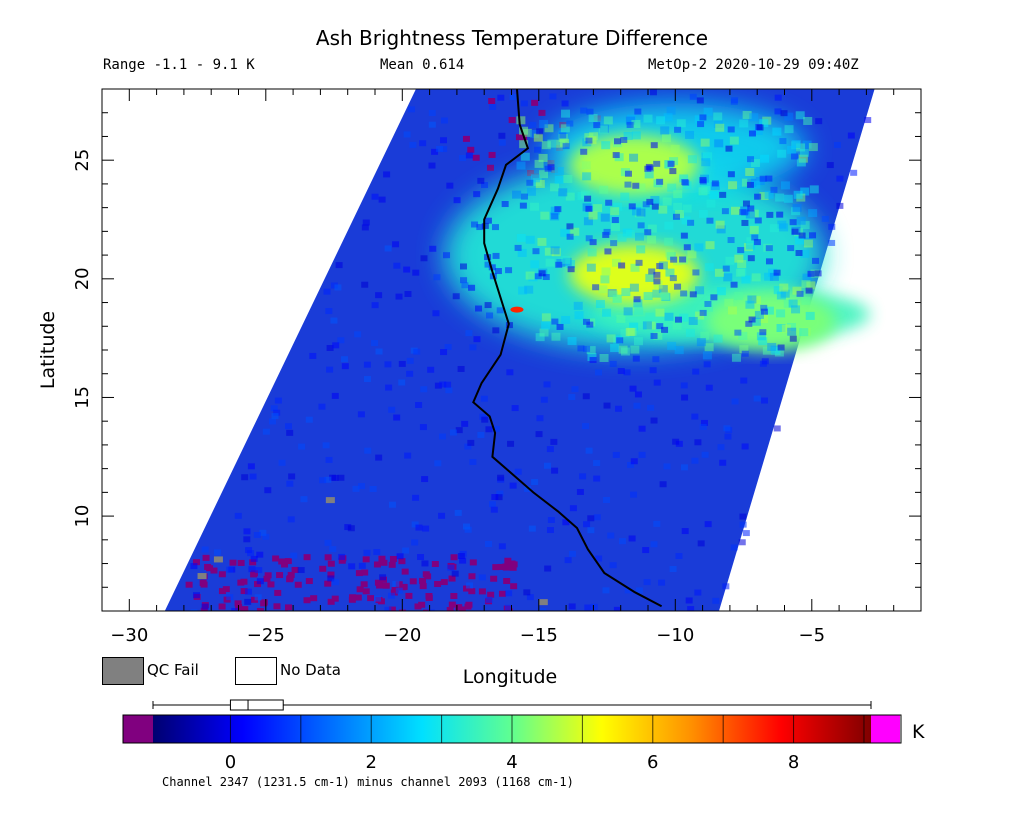  I want to click on y-axis-label: Latitude, so click(48, 350).